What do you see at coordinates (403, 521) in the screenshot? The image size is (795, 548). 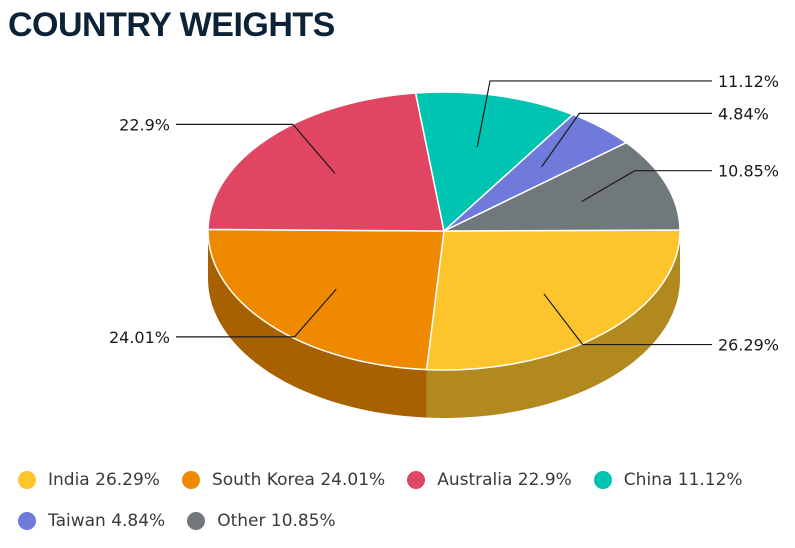 I see `legend-row-2: Taiwan 4.84% Other 10.85%` at bounding box center [403, 521].